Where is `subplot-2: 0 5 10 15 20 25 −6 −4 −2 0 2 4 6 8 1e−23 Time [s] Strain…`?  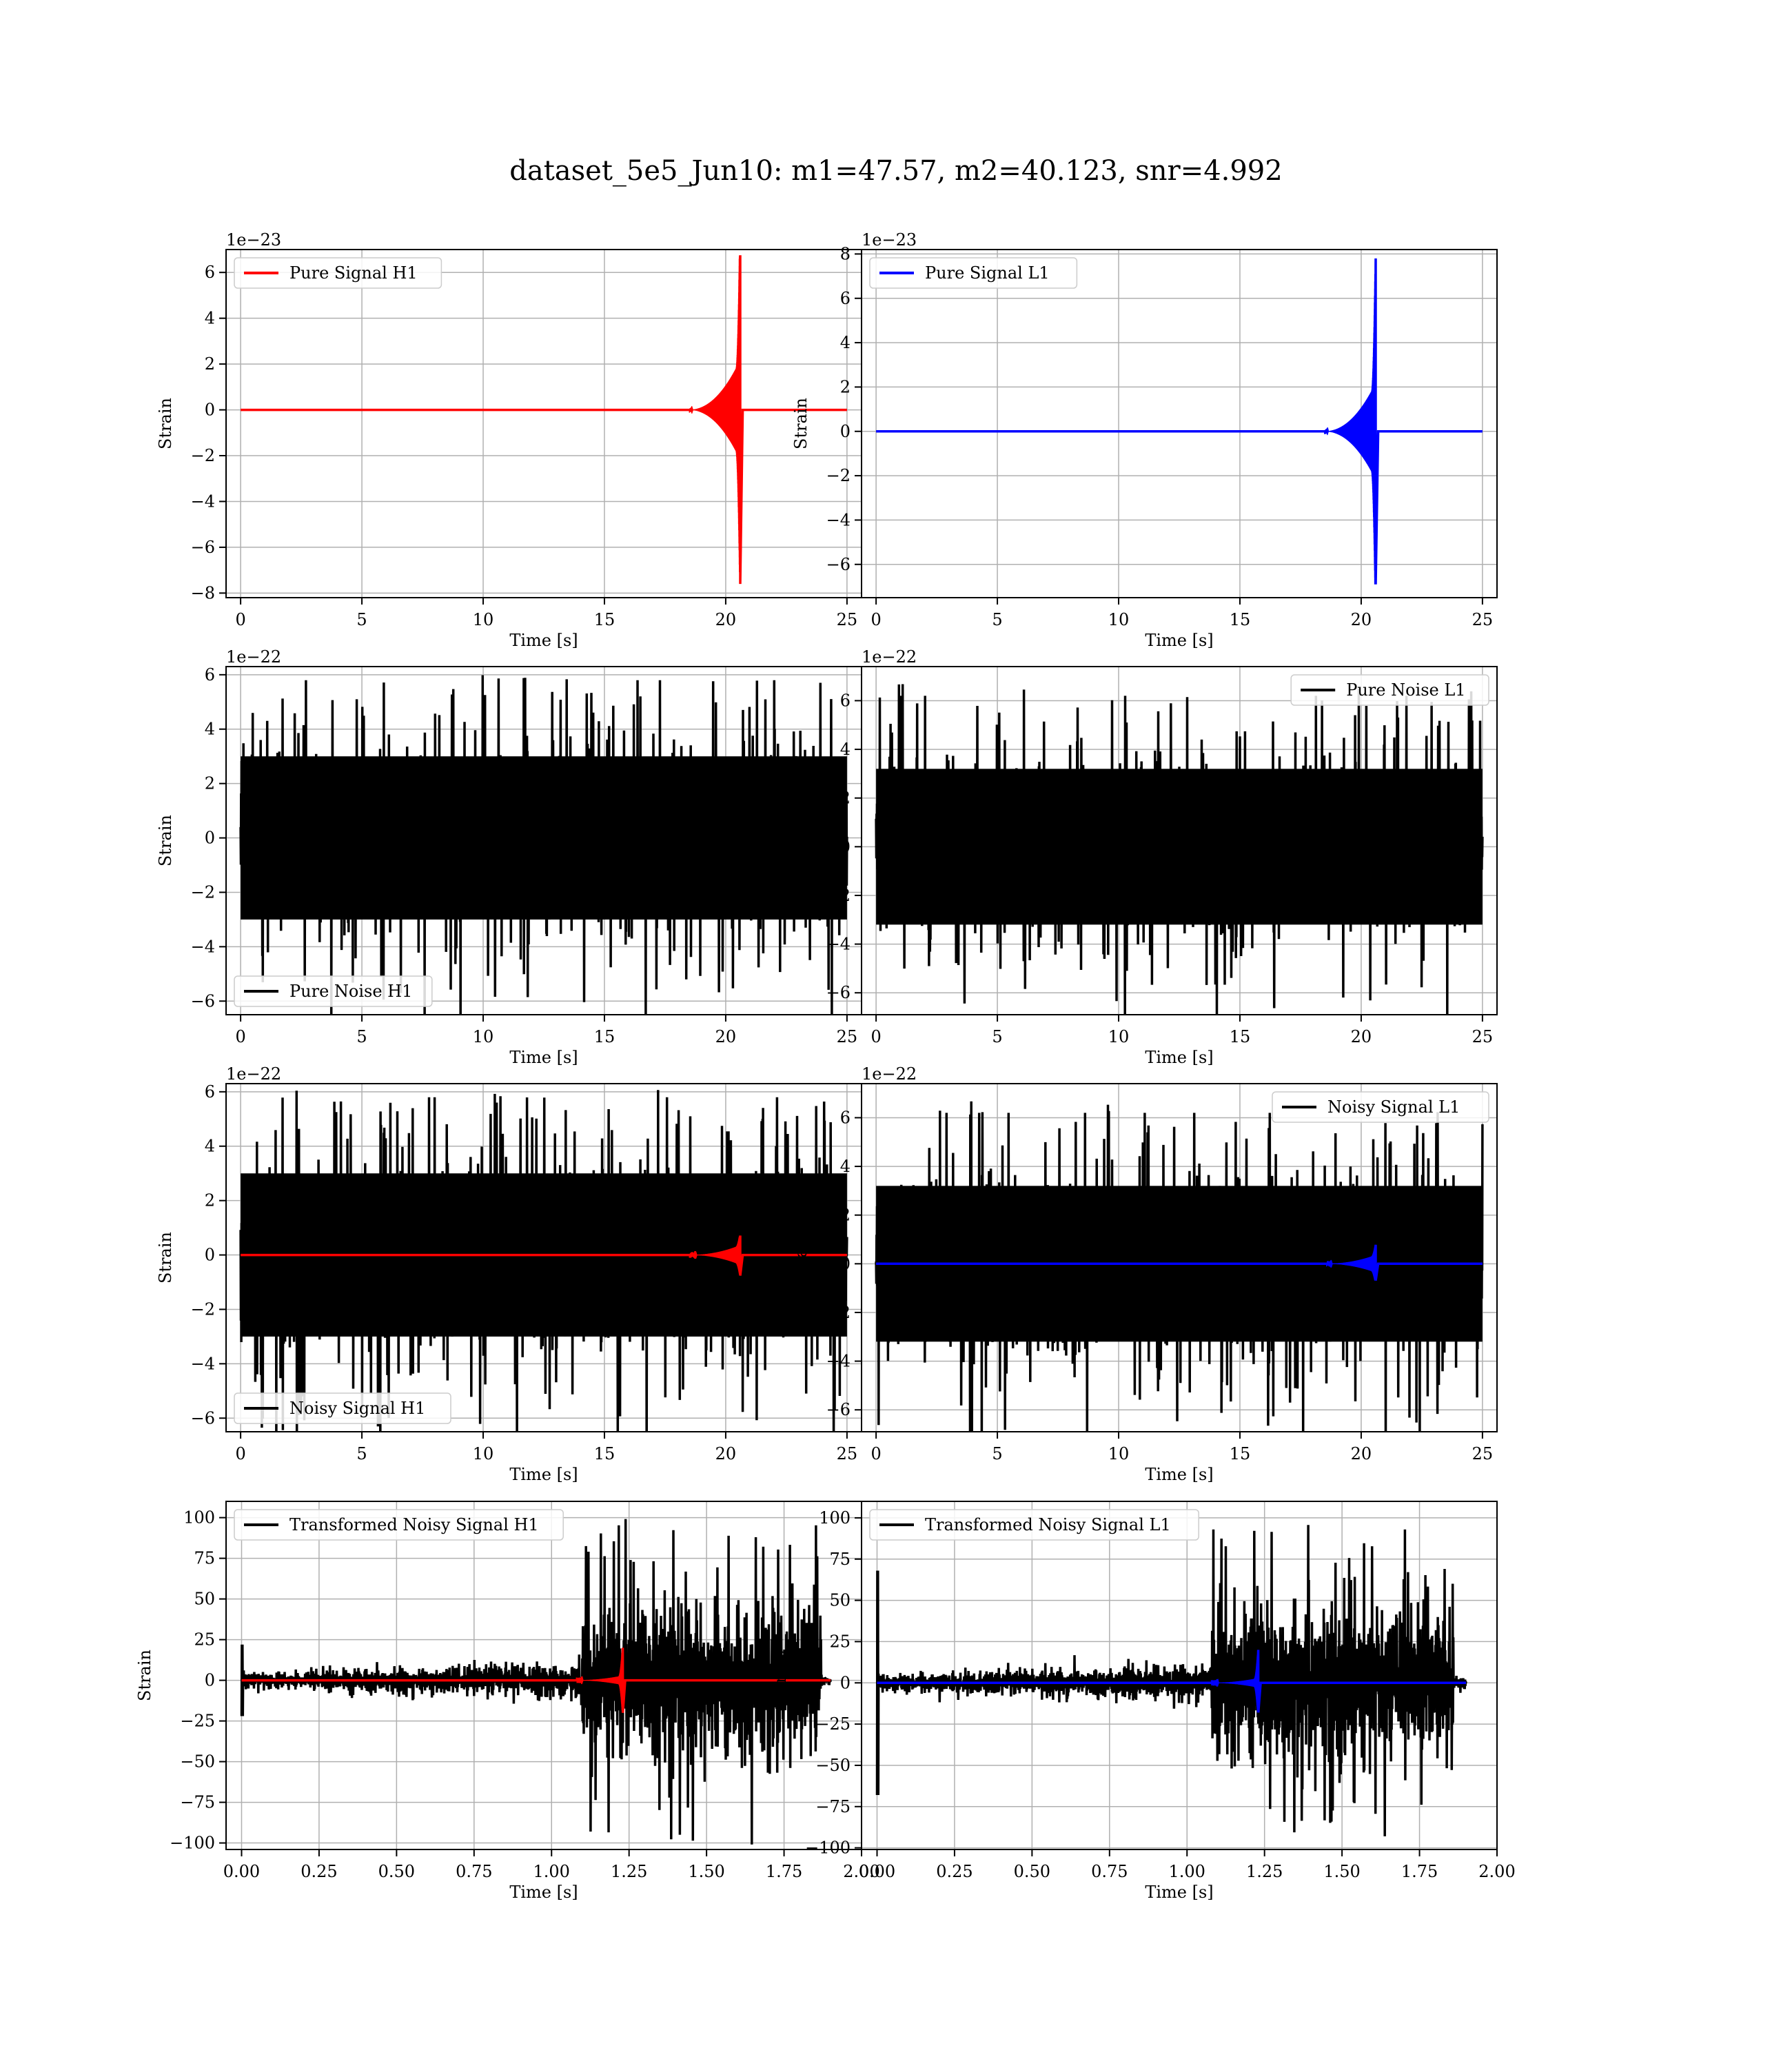 subplot-2: 0 5 10 15 20 25 −6 −4 −2 0 2 4 6 8 1e−23 Time [s] Strain… is located at coordinates (1144, 440).